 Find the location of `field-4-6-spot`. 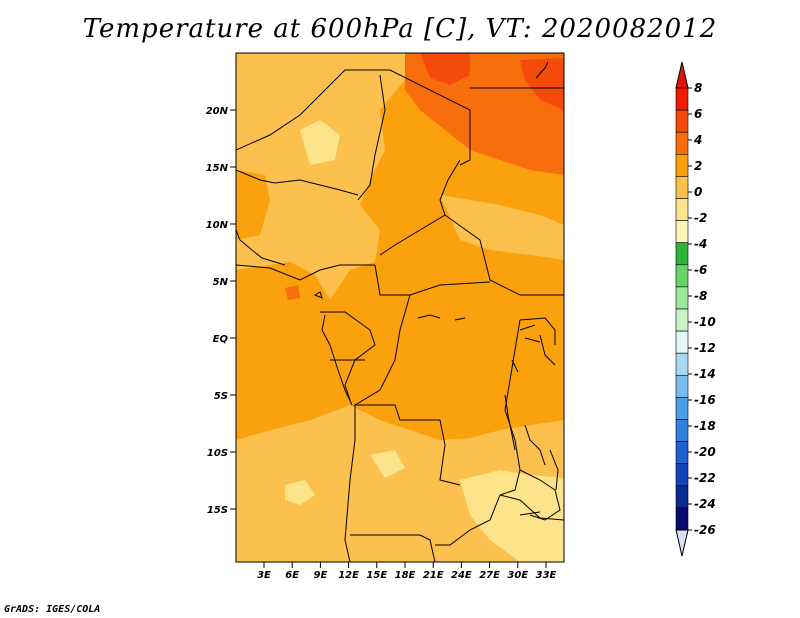

field-4-6-spot is located at coordinates (292, 292).